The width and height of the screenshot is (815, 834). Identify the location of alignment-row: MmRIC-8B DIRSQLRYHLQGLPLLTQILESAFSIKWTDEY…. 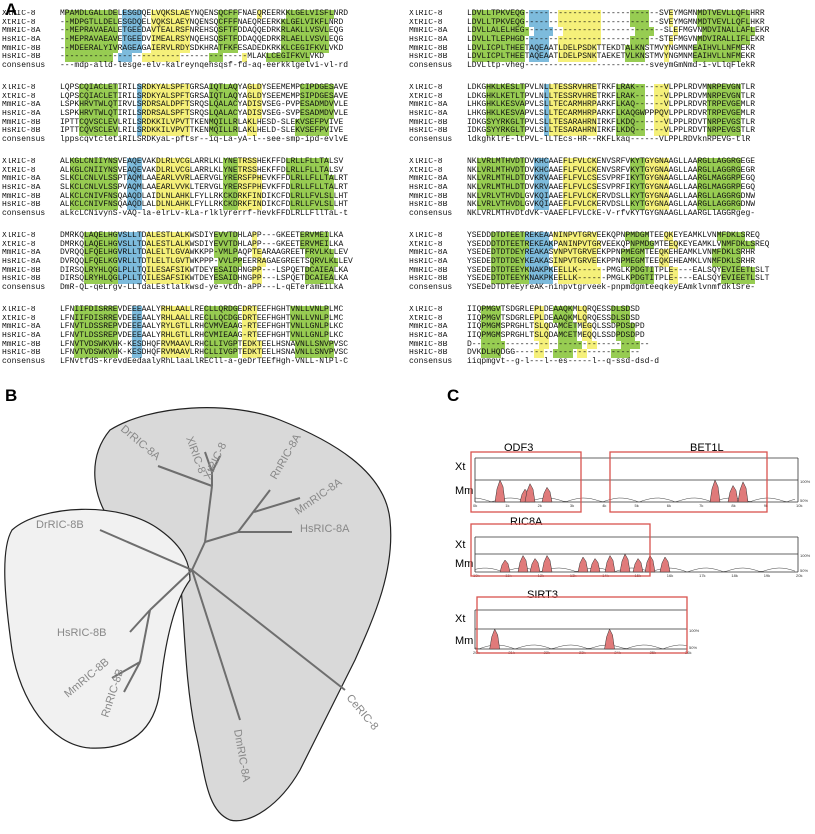
(177, 271).